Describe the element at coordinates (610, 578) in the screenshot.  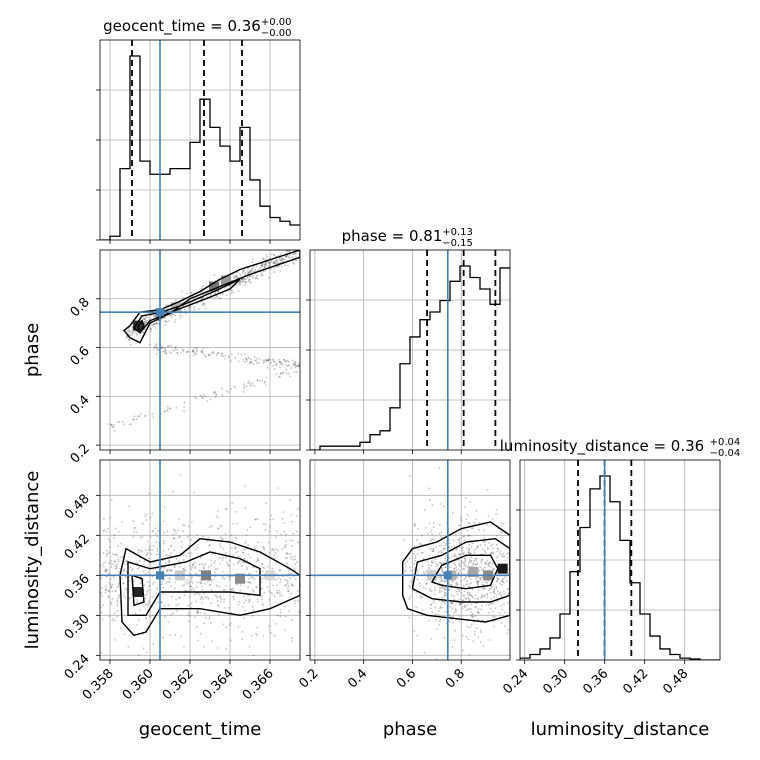
I see `panel-luminosity_distance-marginal: 0.24 0.30 0.36 0.42 0.48` at that location.